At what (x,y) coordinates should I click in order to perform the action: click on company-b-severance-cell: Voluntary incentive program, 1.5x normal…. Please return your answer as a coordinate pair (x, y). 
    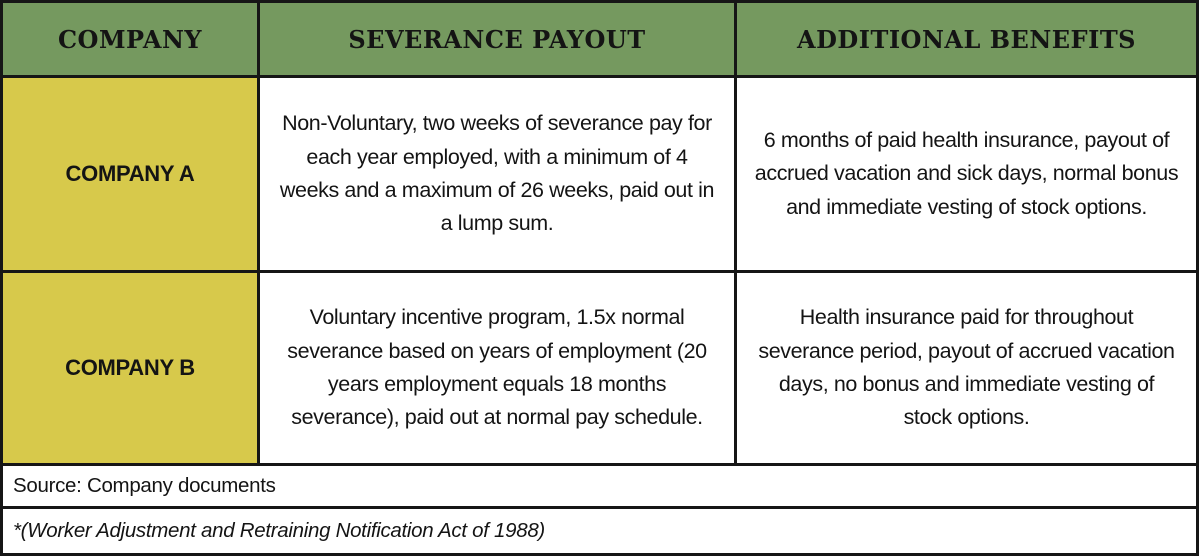
    Looking at the image, I should click on (497, 368).